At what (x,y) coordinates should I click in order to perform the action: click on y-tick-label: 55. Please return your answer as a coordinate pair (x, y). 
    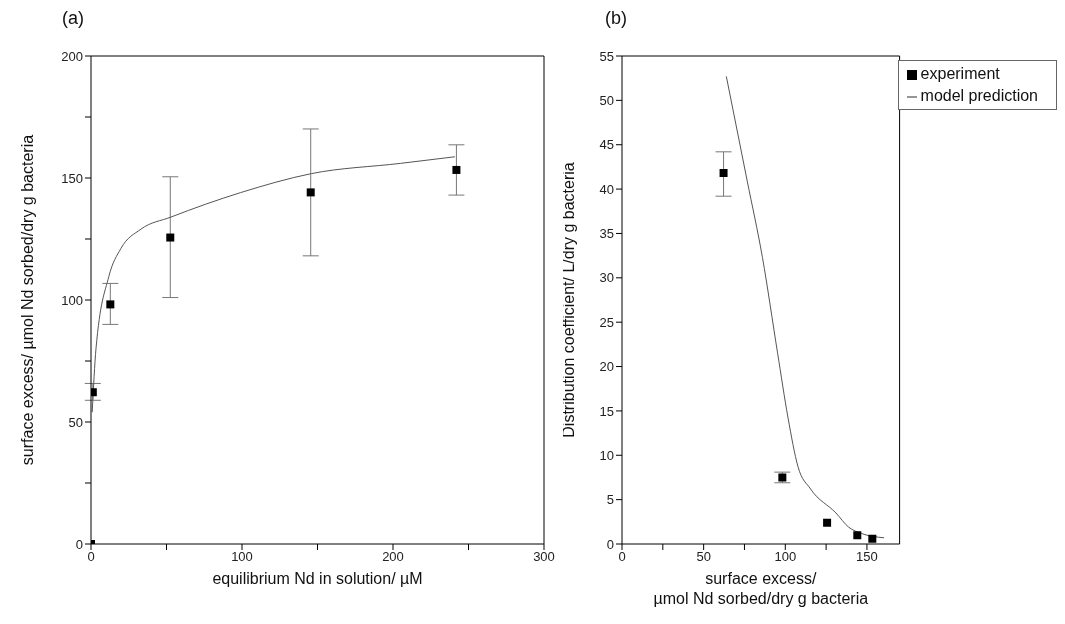
    Looking at the image, I should click on (606, 56).